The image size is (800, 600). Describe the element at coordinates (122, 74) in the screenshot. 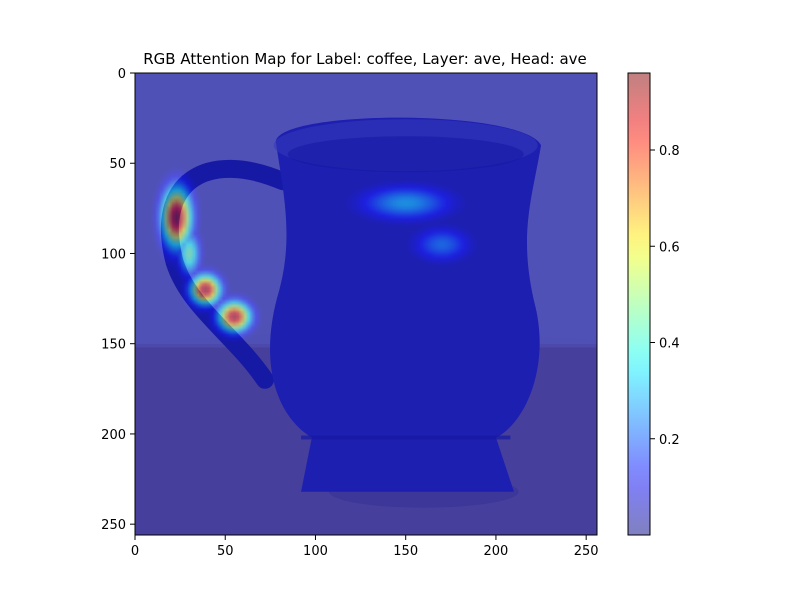

I see `y-tick-label: 0` at that location.